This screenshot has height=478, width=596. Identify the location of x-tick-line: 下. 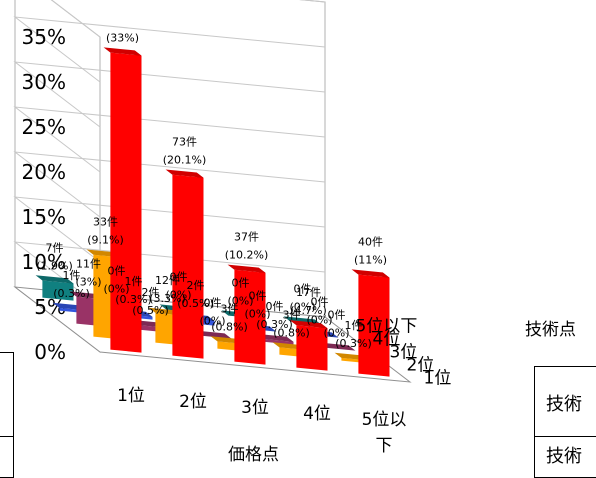
(384, 446).